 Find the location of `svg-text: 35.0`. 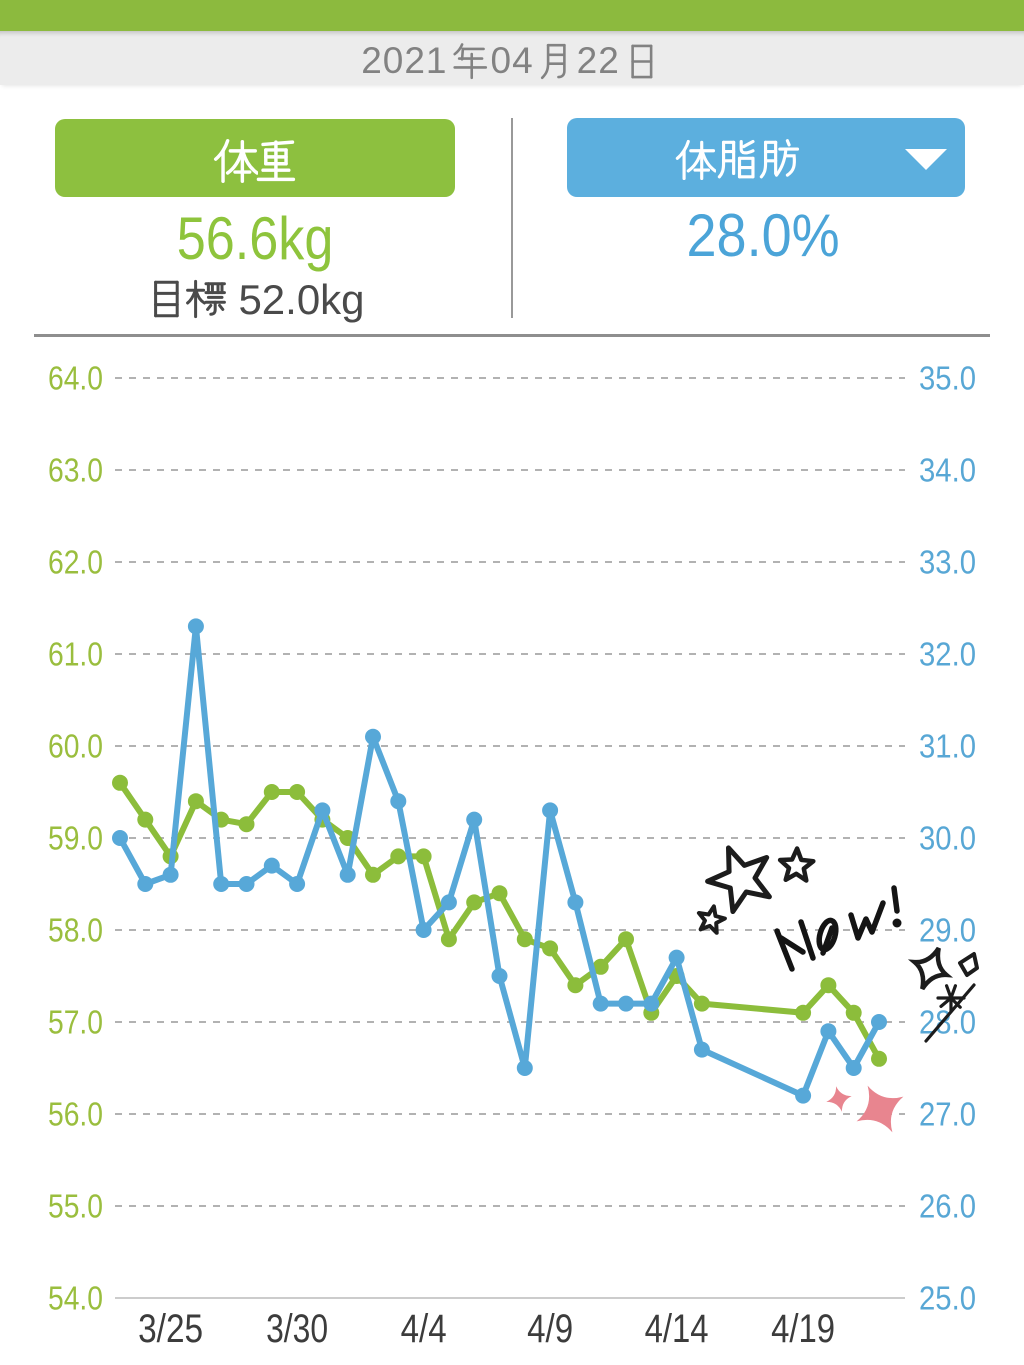

svg-text: 35.0 is located at coordinates (947, 378).